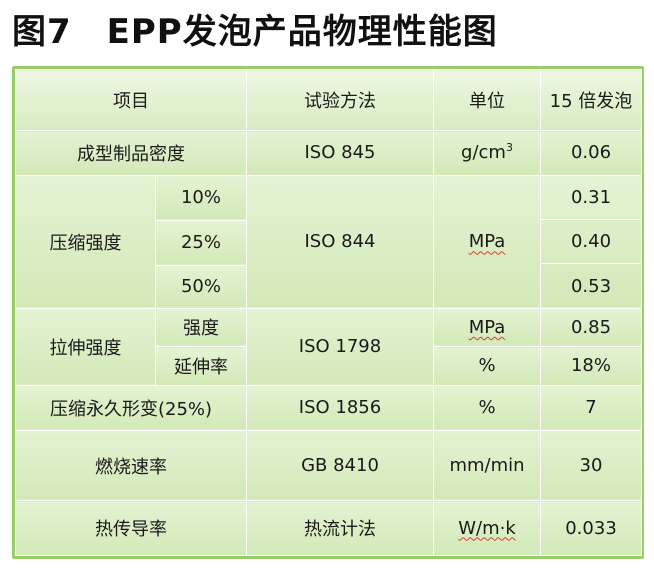 Image resolution: width=654 pixels, height=569 pixels. Describe the element at coordinates (487, 465) in the screenshot. I see `burn-unit: mm/min` at that location.